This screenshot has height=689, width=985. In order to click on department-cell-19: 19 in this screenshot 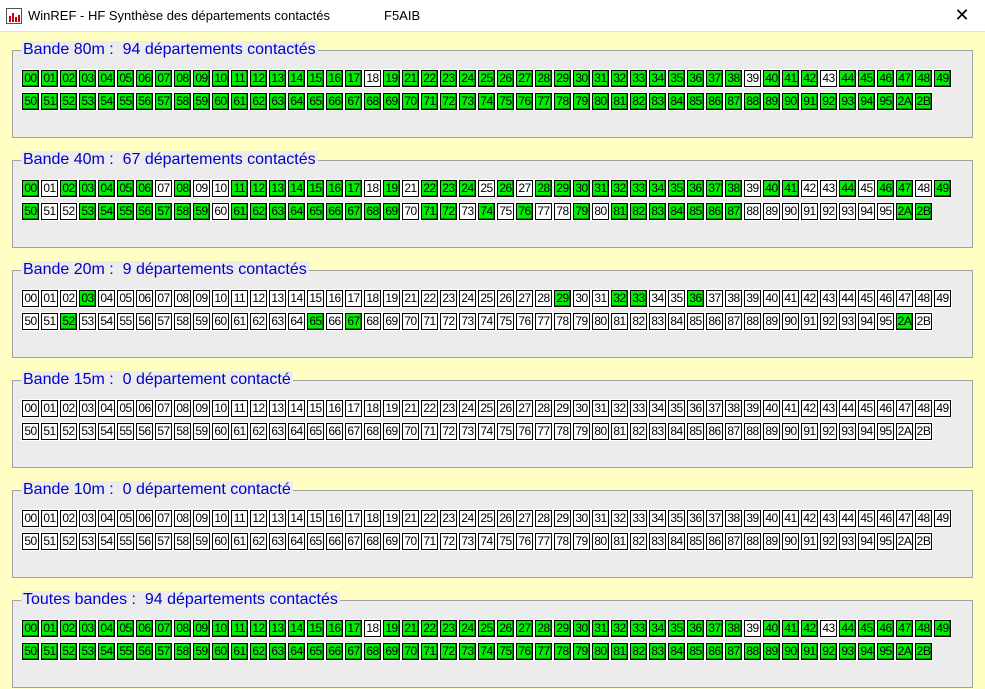, I will do `click(391, 518)`.